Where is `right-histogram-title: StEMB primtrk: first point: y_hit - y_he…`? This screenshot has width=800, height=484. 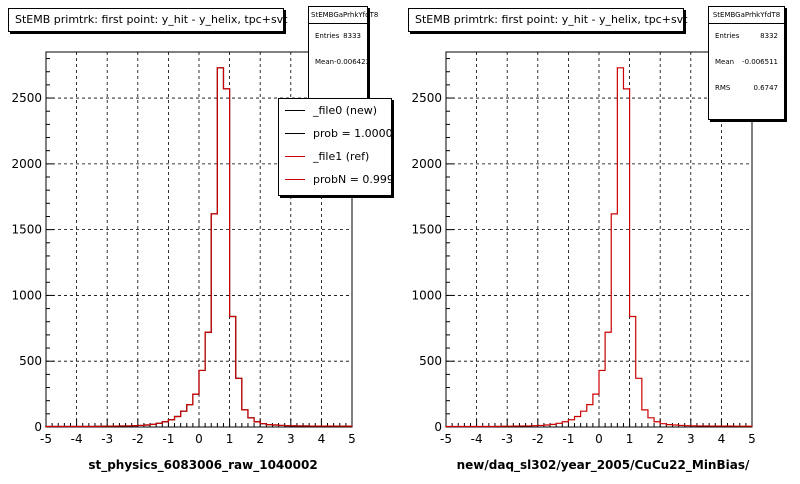 right-histogram-title: StEMB primtrk: first point: y_hit - y_he… is located at coordinates (548, 20).